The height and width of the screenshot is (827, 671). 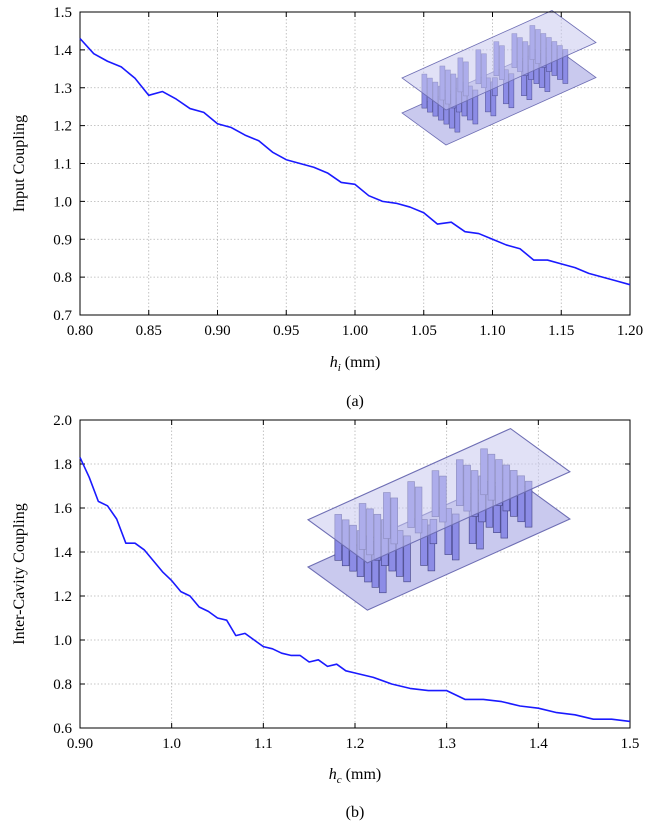 I want to click on x-tick-label-0-7: 1.15, so click(x=561, y=331).